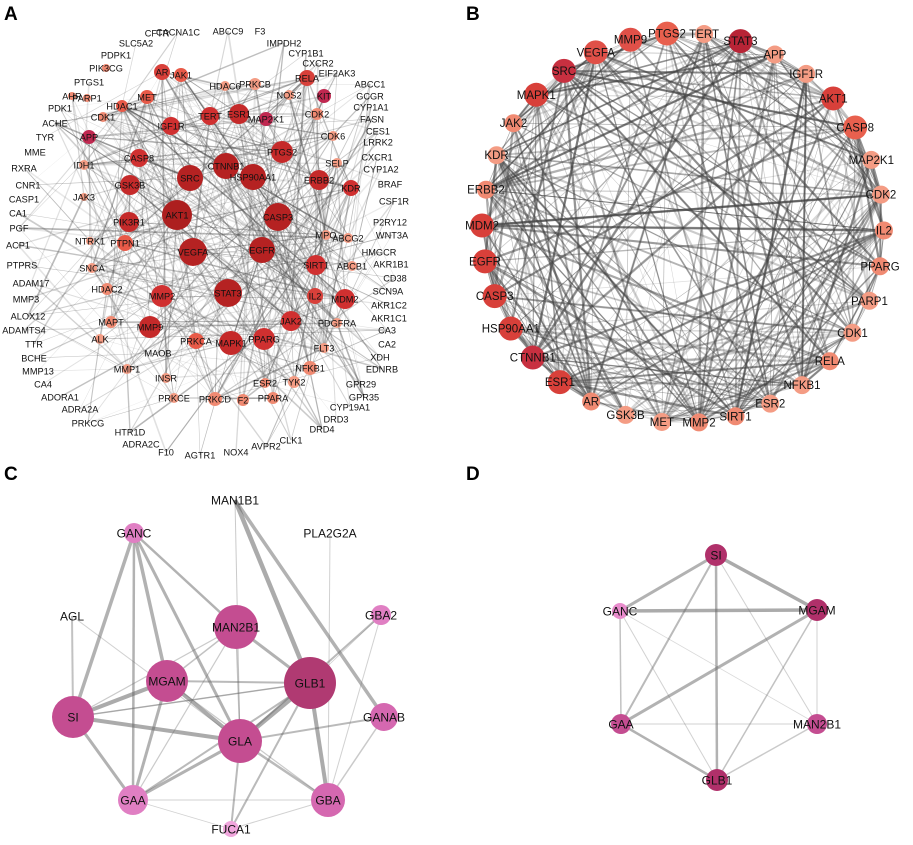  Describe the element at coordinates (294, 382) in the screenshot. I see `node-tyk2: TYK2` at that location.